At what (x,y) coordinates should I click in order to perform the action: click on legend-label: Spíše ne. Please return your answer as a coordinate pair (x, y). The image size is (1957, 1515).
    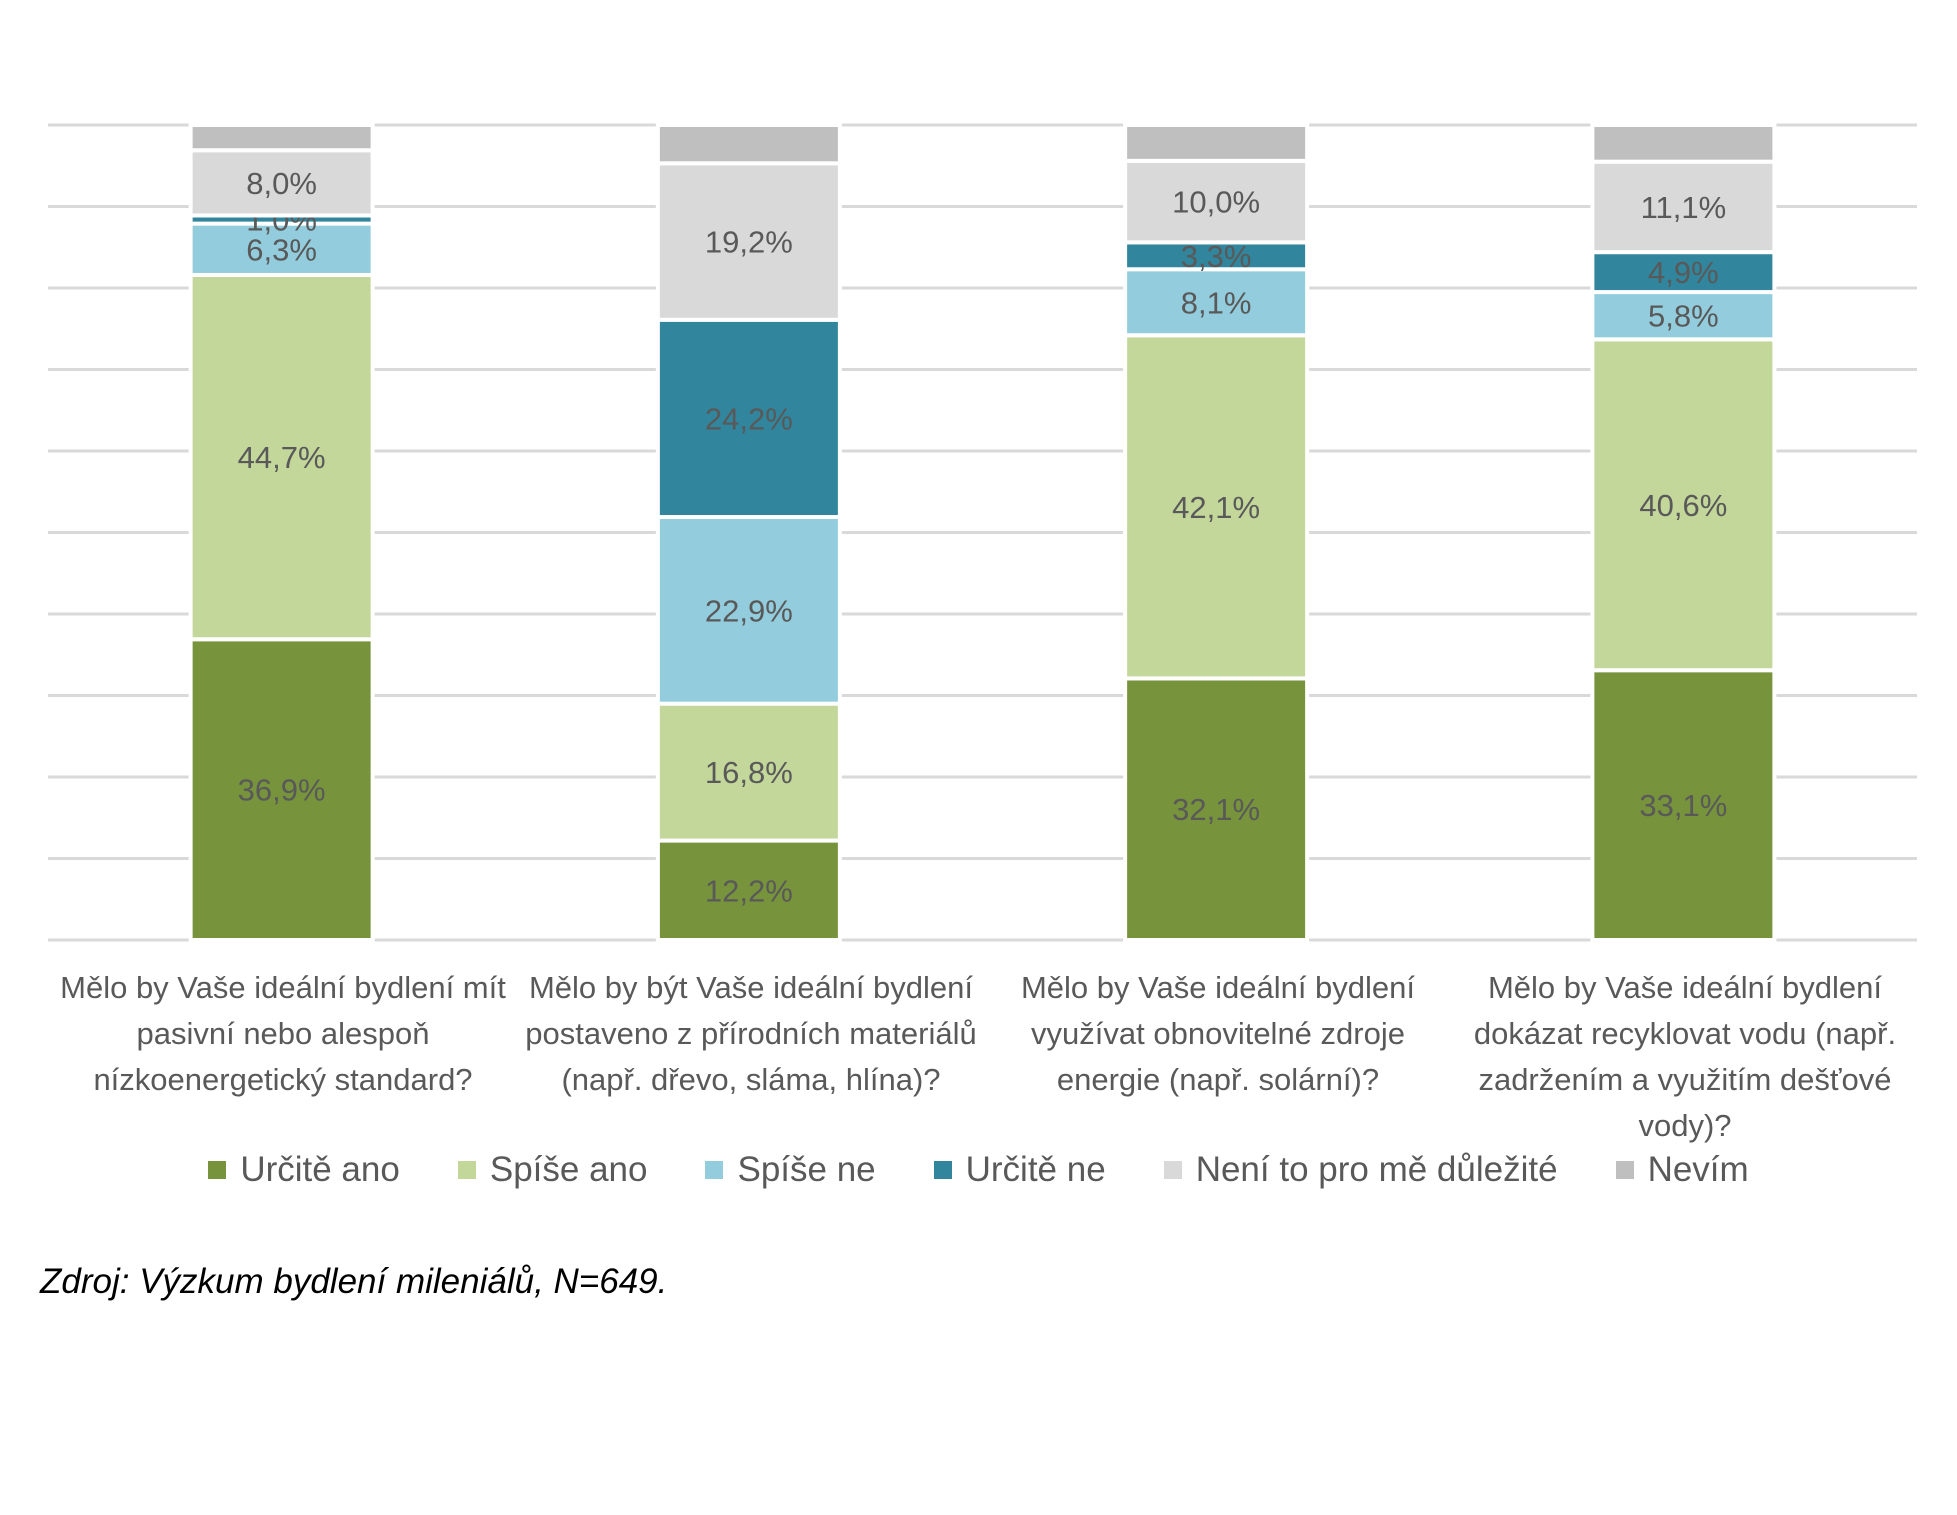
    Looking at the image, I should click on (806, 1169).